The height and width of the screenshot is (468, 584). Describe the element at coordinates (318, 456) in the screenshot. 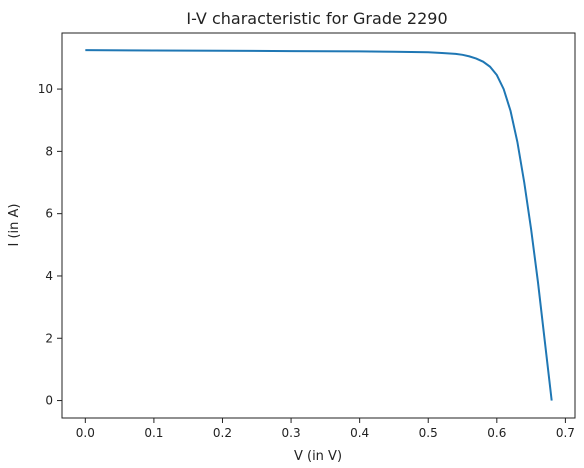

I see `x-axis-label: V (in V)` at that location.